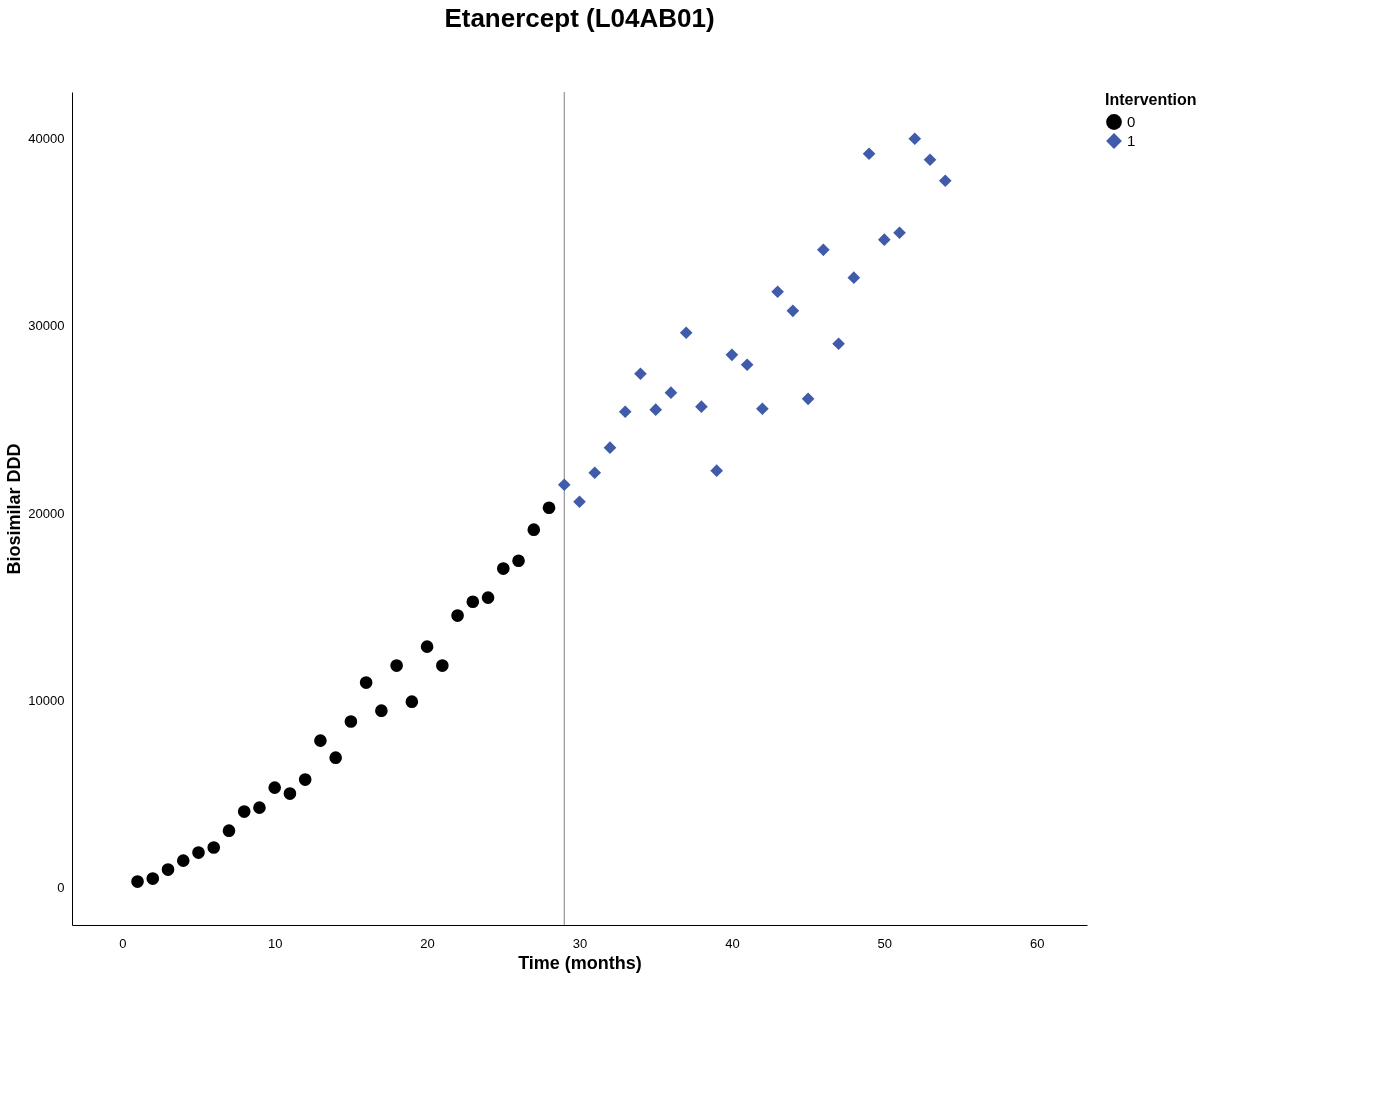 The image size is (1388, 1097). Describe the element at coordinates (732, 943) in the screenshot. I see `x-tick-label: 40` at that location.